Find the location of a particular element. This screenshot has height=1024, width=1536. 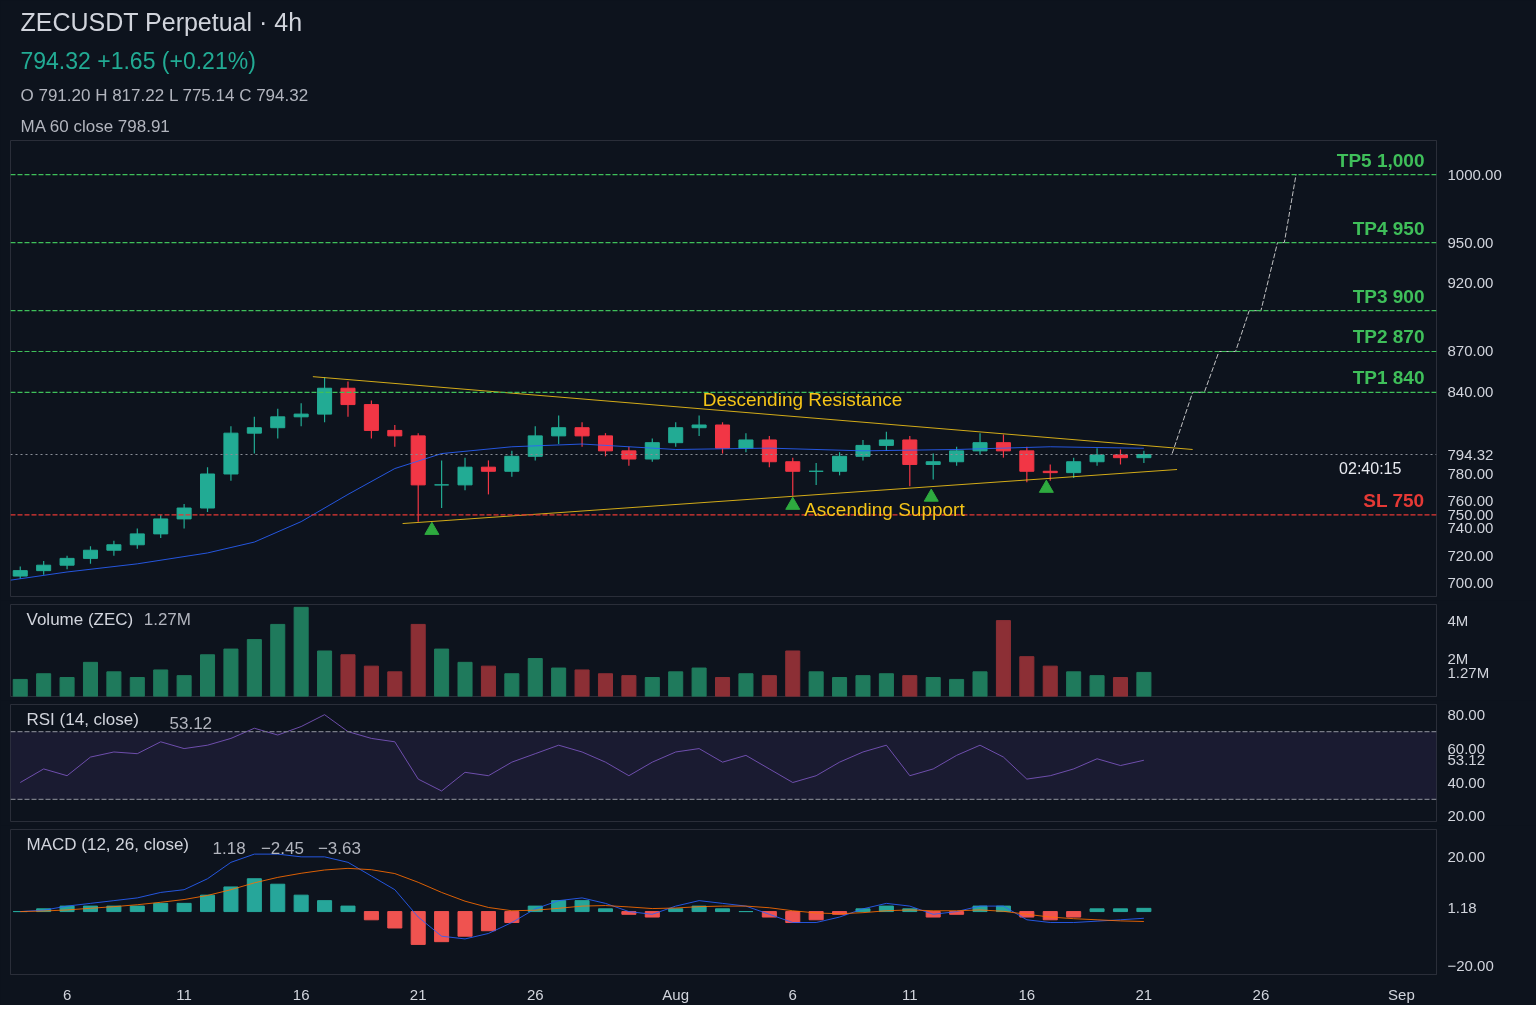

ref-line-label: TP3 900 is located at coordinates (1388, 296).